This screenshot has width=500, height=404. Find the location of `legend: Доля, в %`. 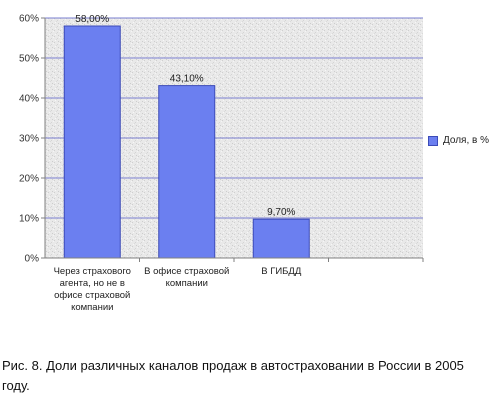

legend: Доля, в % is located at coordinates (458, 140).